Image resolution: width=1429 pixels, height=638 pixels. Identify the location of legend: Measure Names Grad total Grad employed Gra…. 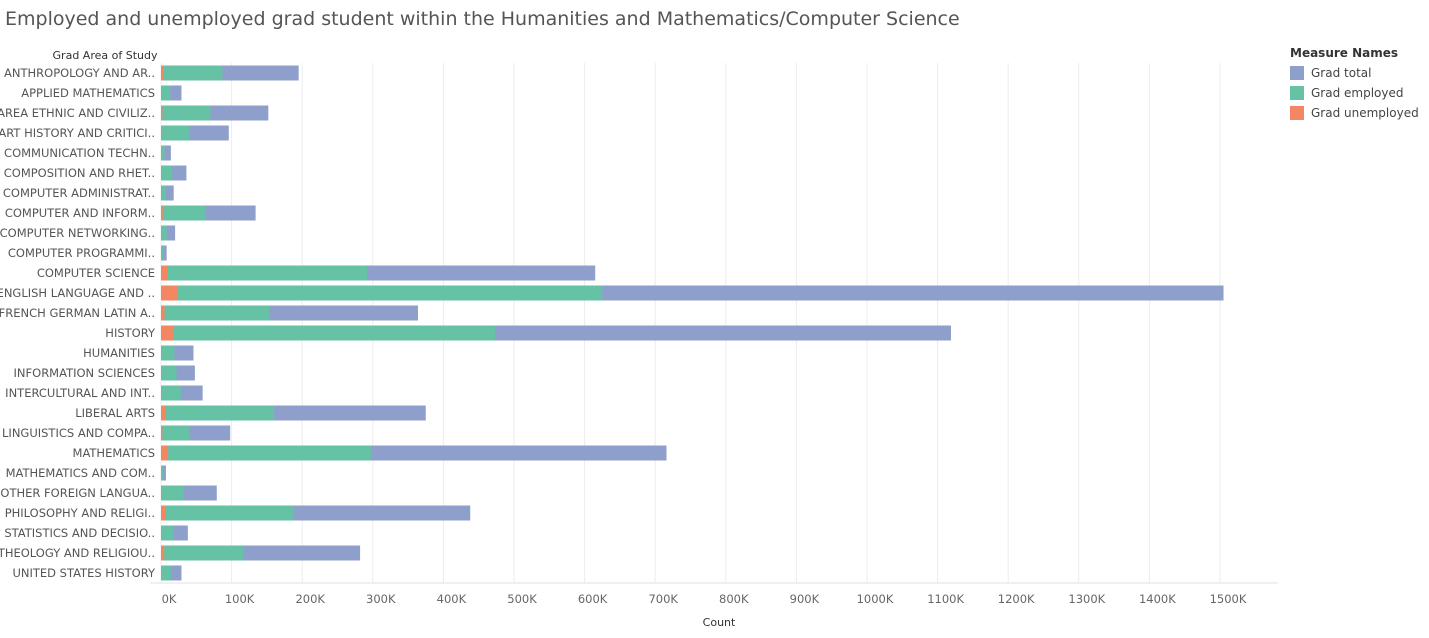
(1354, 84).